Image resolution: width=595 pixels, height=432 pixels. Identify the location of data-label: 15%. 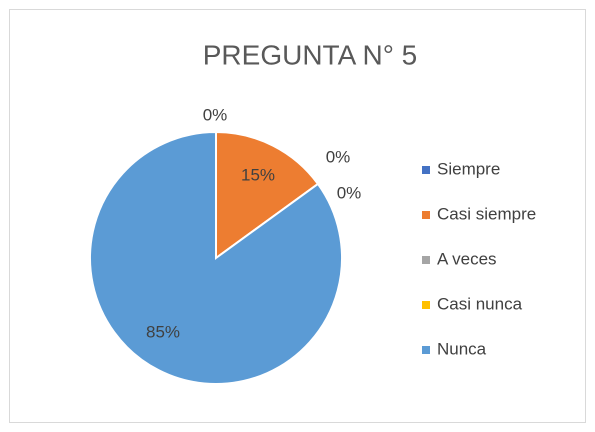
(258, 174).